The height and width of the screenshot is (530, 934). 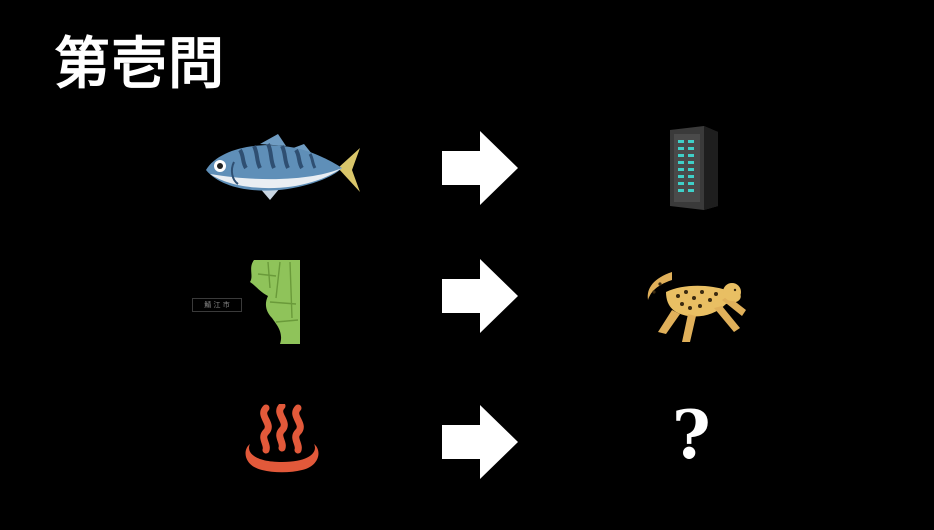 I want to click on hot-spring-onsen-icon, so click(x=282, y=438).